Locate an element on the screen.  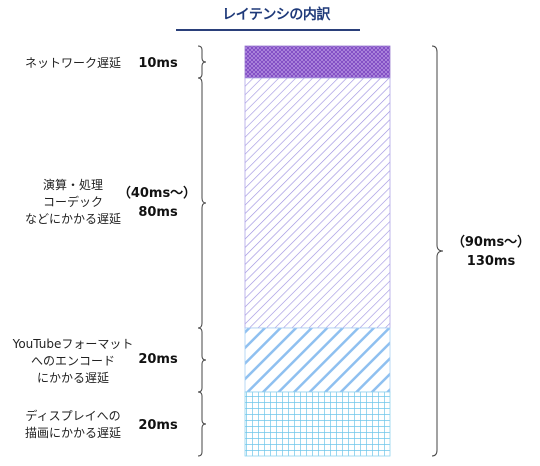
value-processing: 80ms is located at coordinates (158, 212).